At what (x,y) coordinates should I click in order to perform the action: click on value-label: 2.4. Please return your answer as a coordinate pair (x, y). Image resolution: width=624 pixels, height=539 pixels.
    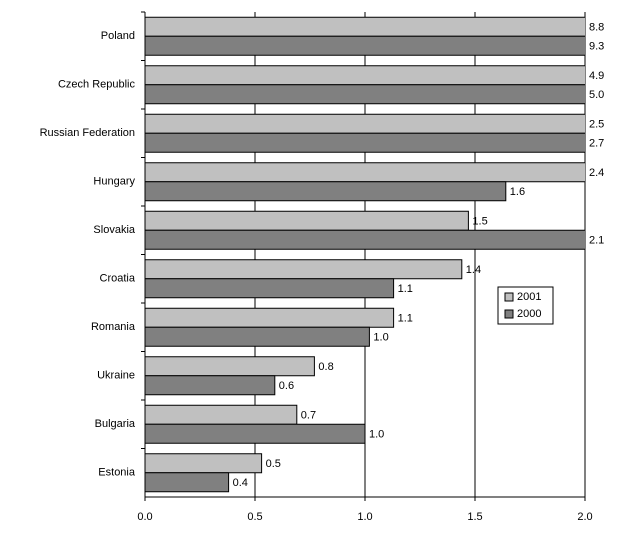
    Looking at the image, I should click on (596, 173).